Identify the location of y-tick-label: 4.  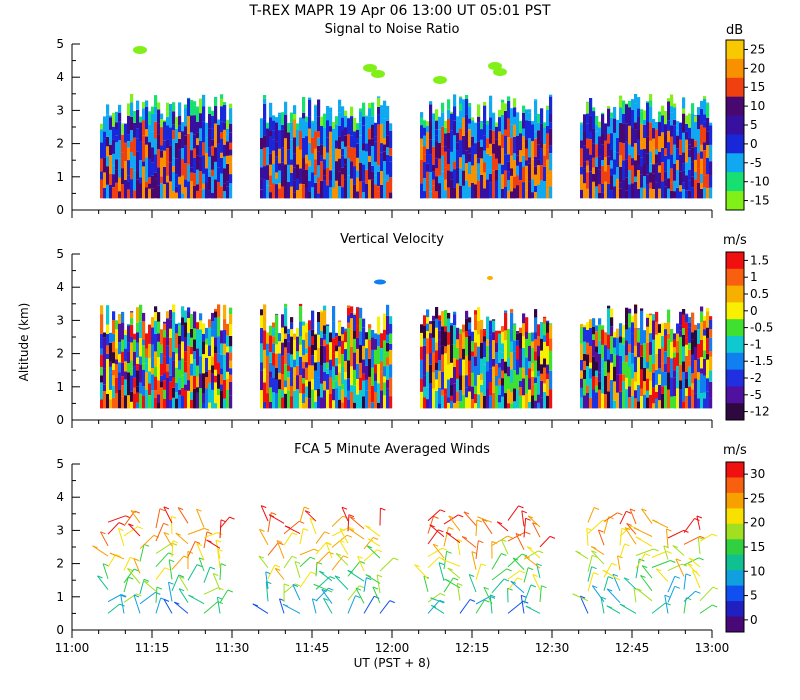
(60, 497).